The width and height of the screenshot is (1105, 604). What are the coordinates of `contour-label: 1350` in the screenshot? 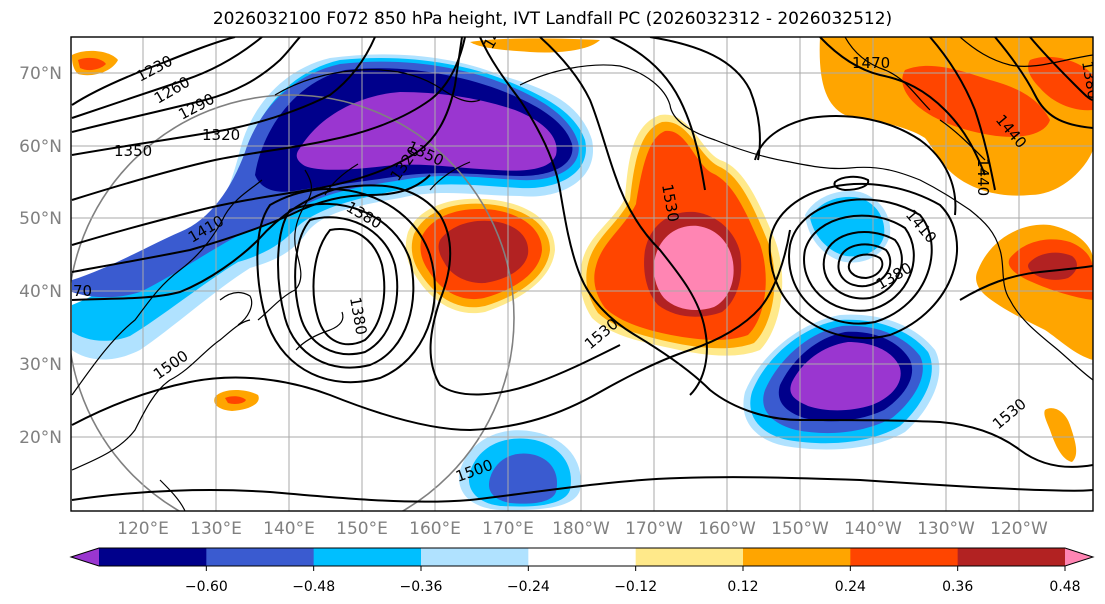 It's located at (133, 151).